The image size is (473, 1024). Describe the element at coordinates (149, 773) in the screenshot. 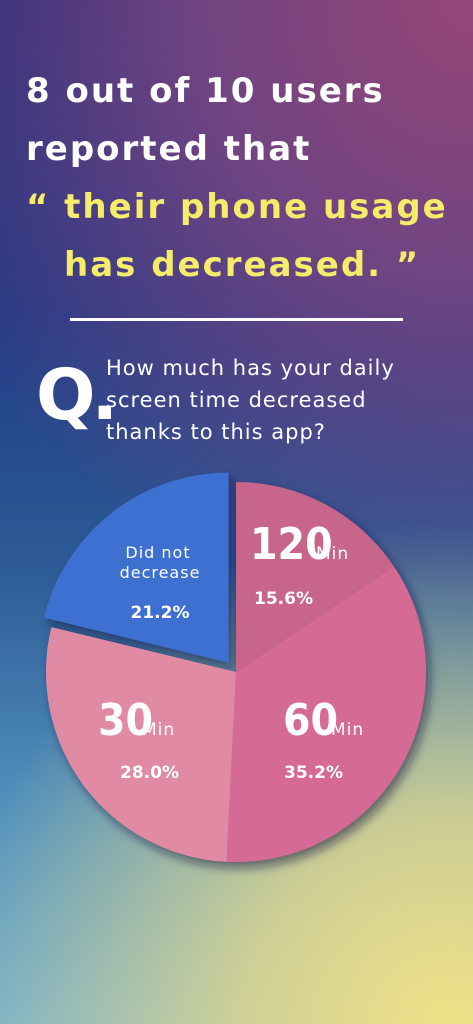

I see `slice-30-percent: 28.0%` at that location.